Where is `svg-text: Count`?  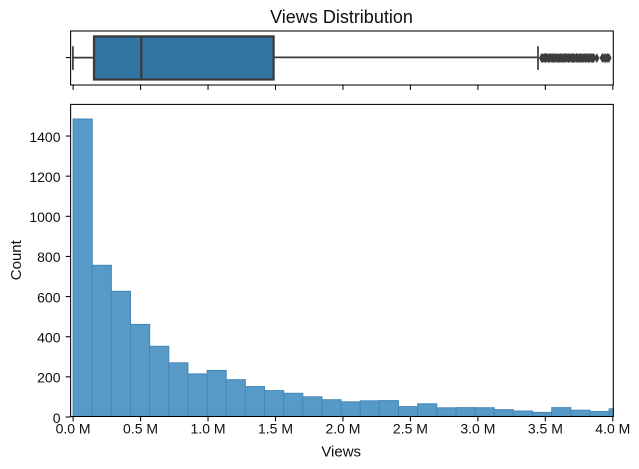 svg-text: Count is located at coordinates (16, 259).